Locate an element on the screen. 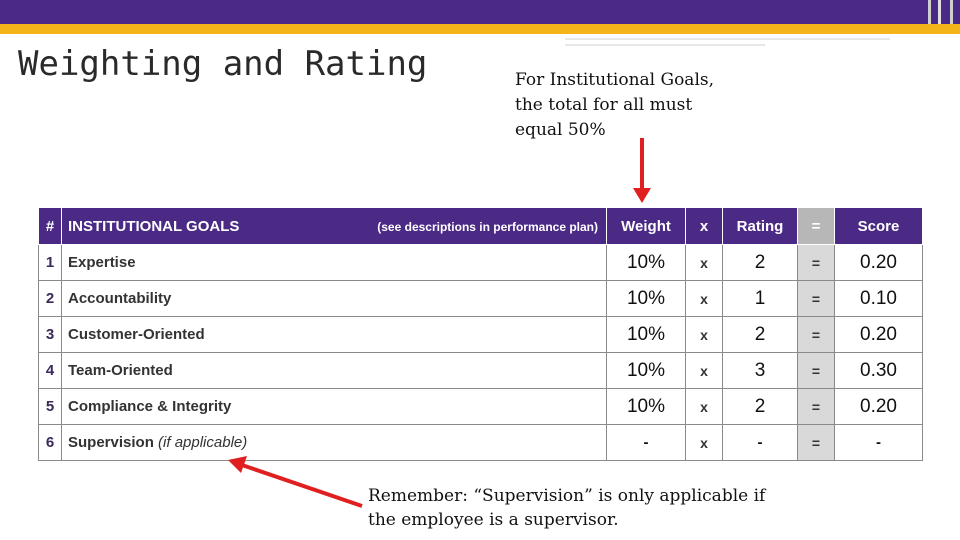 The image size is (960, 540). table-row: 2 Accountability 10% x 1 = 0.10 is located at coordinates (480, 298).